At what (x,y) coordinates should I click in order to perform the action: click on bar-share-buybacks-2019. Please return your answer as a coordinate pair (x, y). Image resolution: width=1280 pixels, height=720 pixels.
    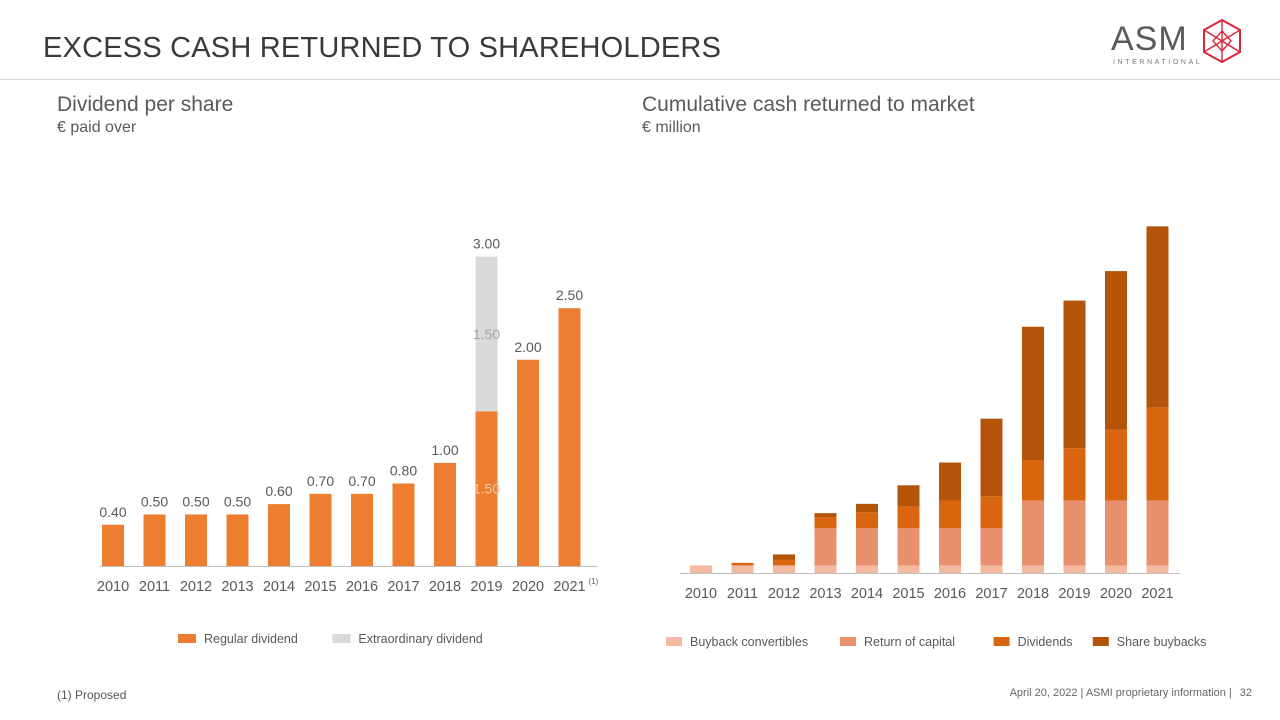
    Looking at the image, I should click on (1074, 374).